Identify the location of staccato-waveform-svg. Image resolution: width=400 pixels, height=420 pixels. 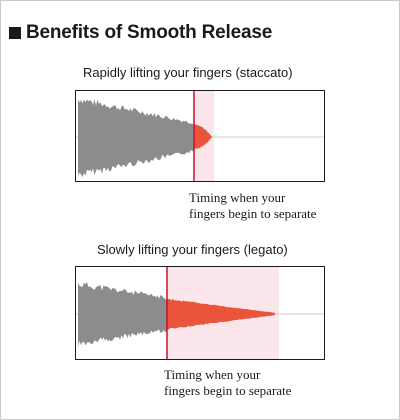
(200, 136).